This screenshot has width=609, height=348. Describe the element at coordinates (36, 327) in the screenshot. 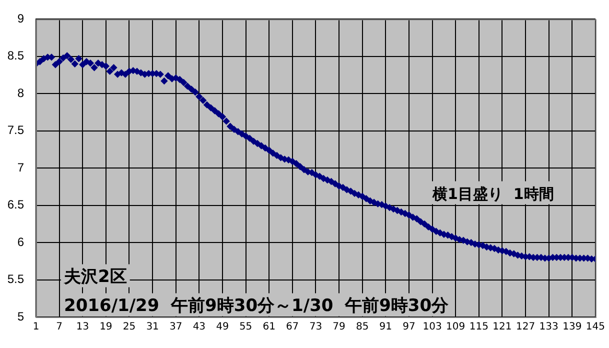

I see `x-tick-label: 1` at that location.